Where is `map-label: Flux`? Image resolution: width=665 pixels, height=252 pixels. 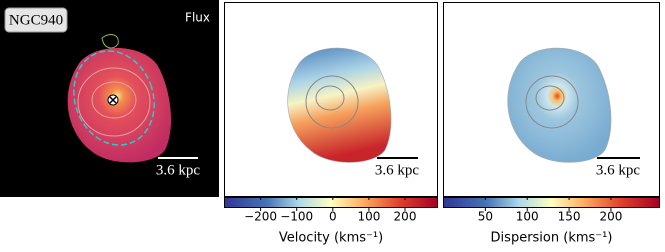 map-label: Flux is located at coordinates (197, 18).